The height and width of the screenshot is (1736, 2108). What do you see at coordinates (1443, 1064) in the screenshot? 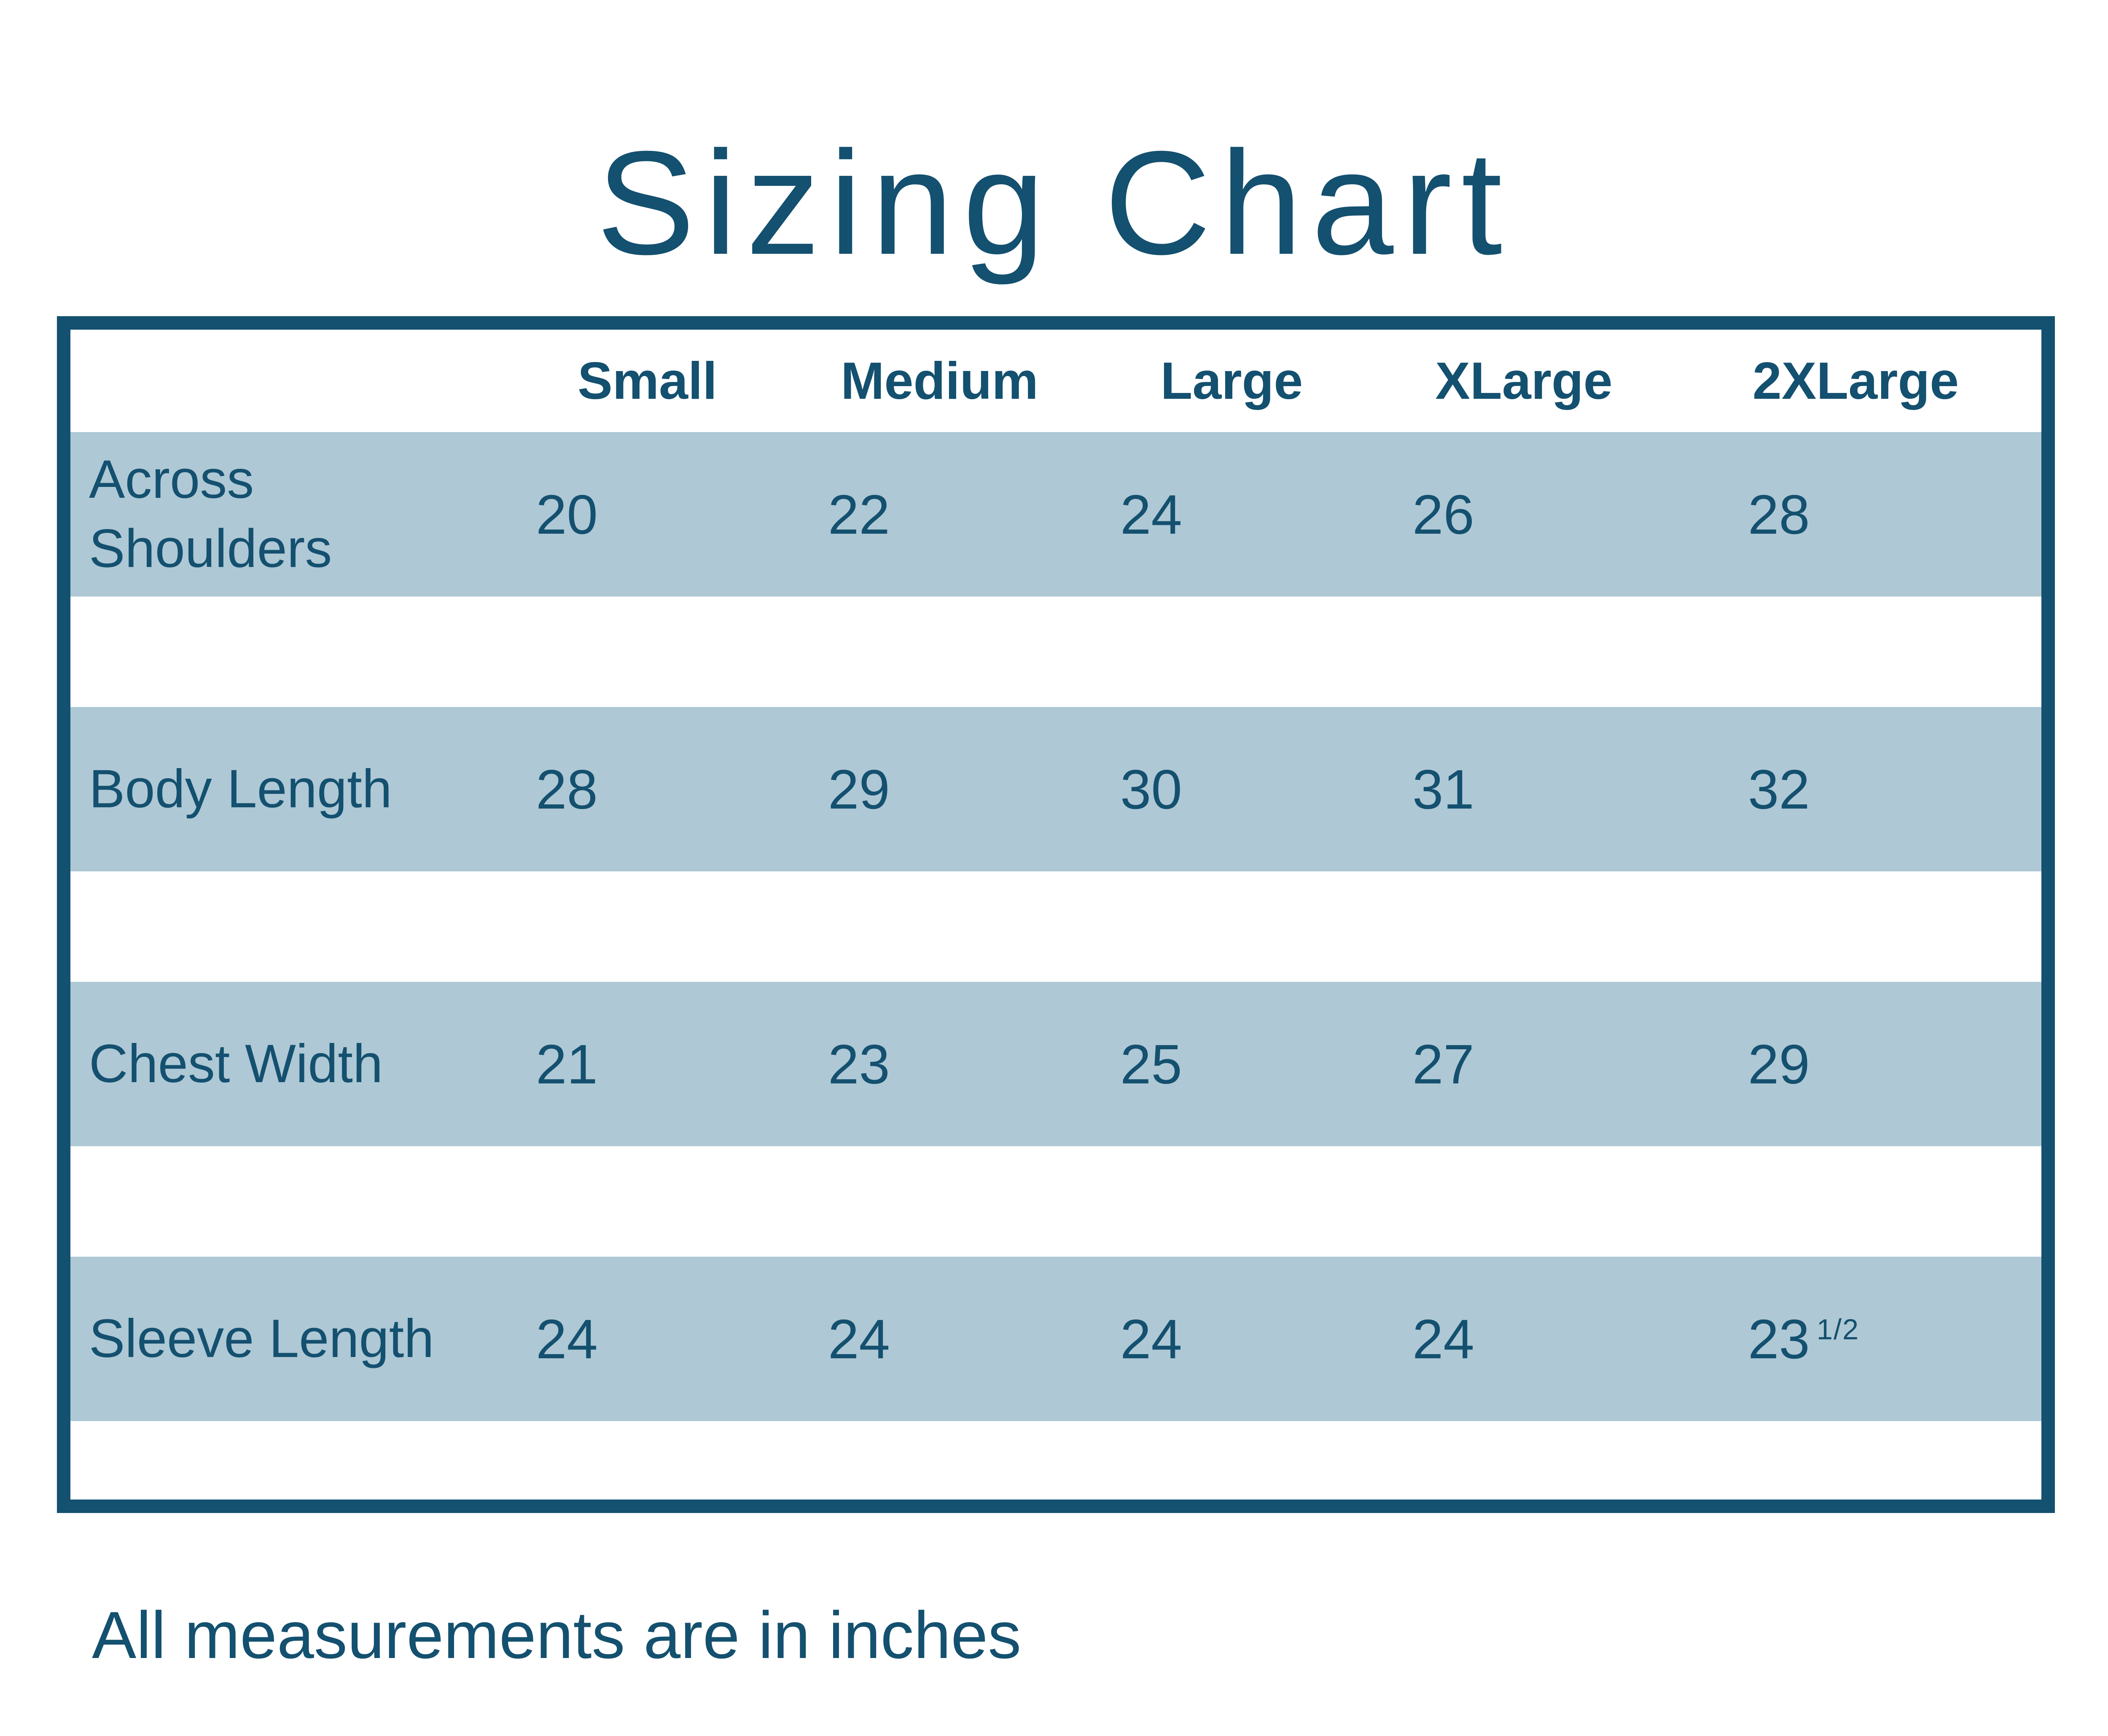
I see `value-text: 27` at bounding box center [1443, 1064].